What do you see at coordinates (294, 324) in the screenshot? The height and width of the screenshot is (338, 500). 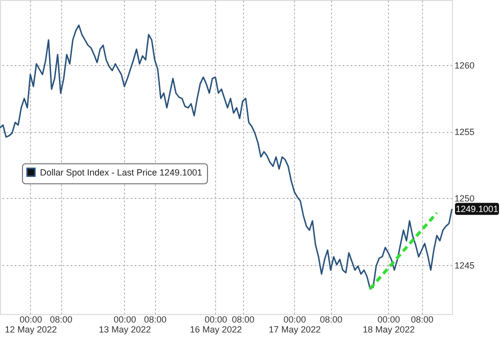 I see `x-tick-label: 00:00 17 May 2022` at bounding box center [294, 324].